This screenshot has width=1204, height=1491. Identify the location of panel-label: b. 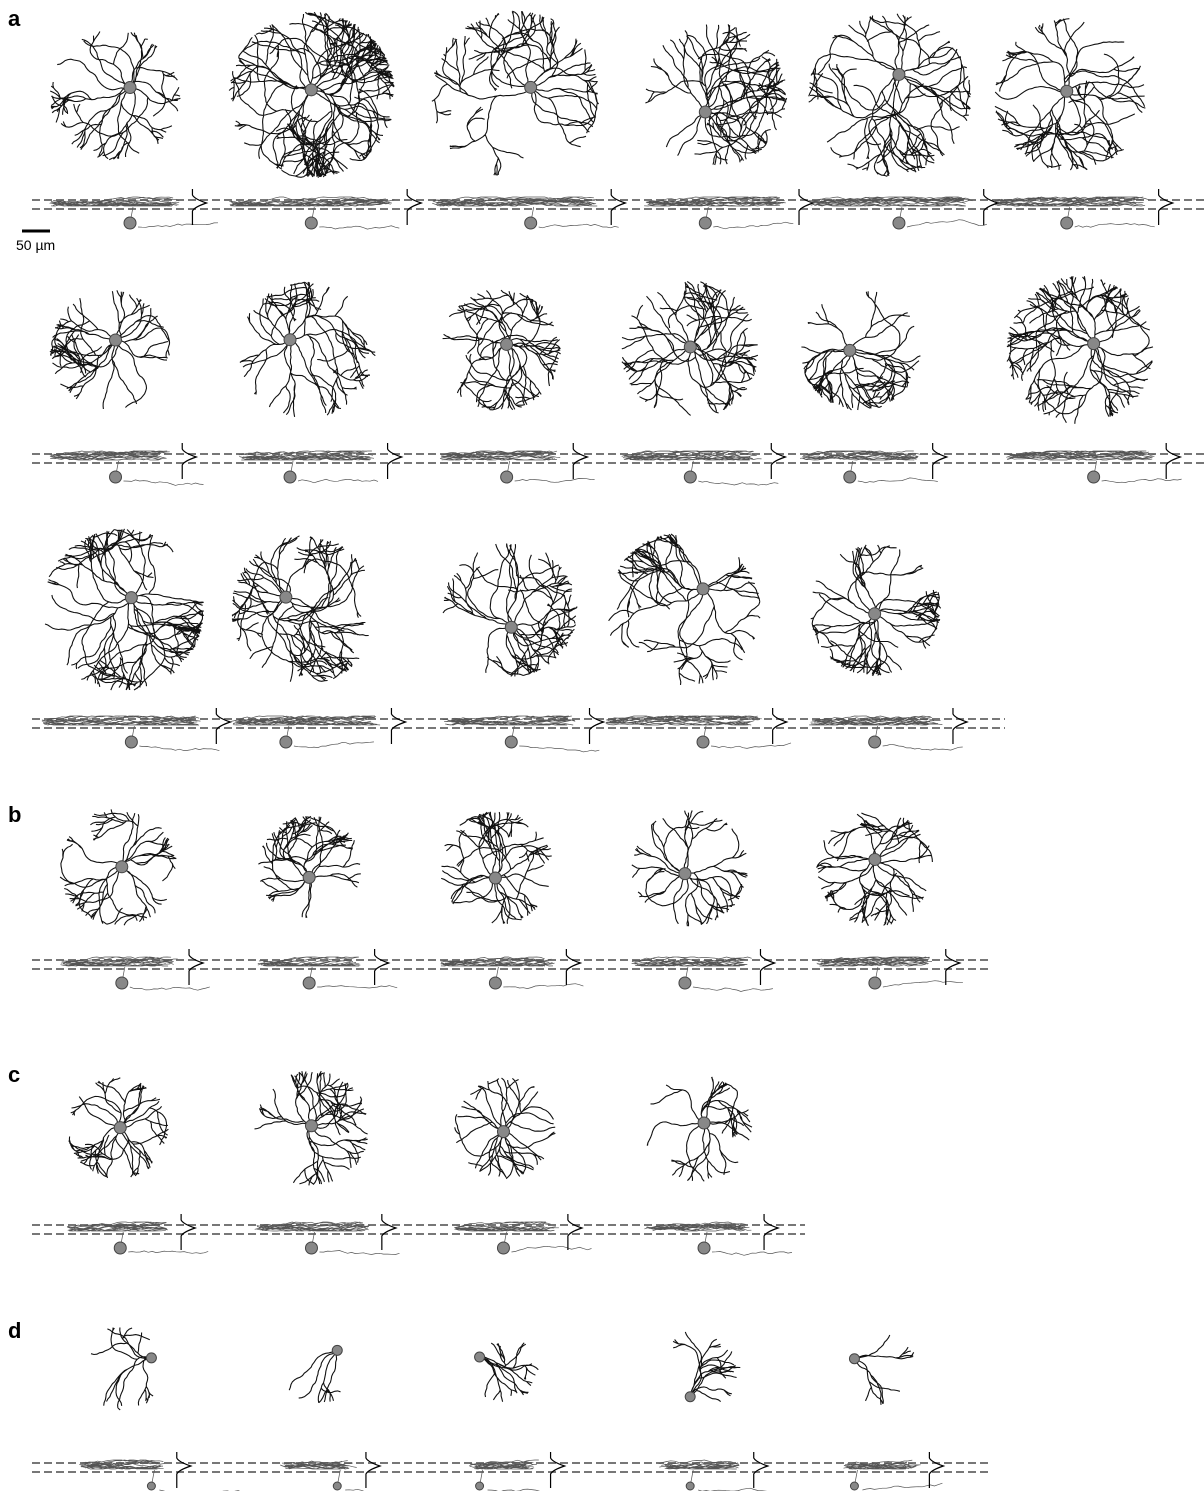
(14, 814).